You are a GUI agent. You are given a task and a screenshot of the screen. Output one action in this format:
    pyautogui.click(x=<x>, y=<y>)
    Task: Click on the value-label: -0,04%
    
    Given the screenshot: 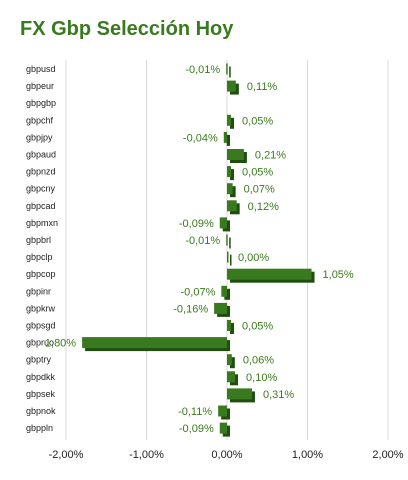 What is the action you would take?
    pyautogui.click(x=200, y=138)
    